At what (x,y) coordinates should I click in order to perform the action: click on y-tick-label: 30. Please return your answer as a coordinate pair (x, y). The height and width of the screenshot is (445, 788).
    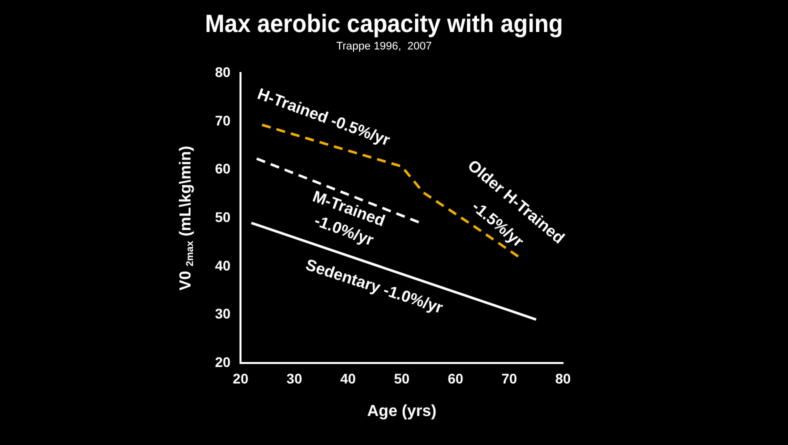
    Looking at the image, I should click on (222, 314).